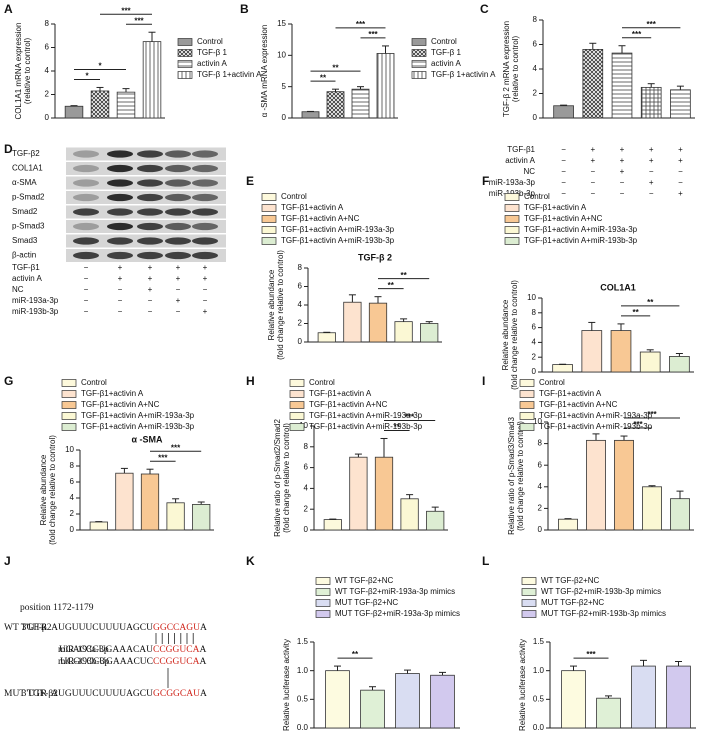 Image resolution: width=709 pixels, height=735 pixels. I want to click on plot-title: TGF-β 2, so click(375, 257).